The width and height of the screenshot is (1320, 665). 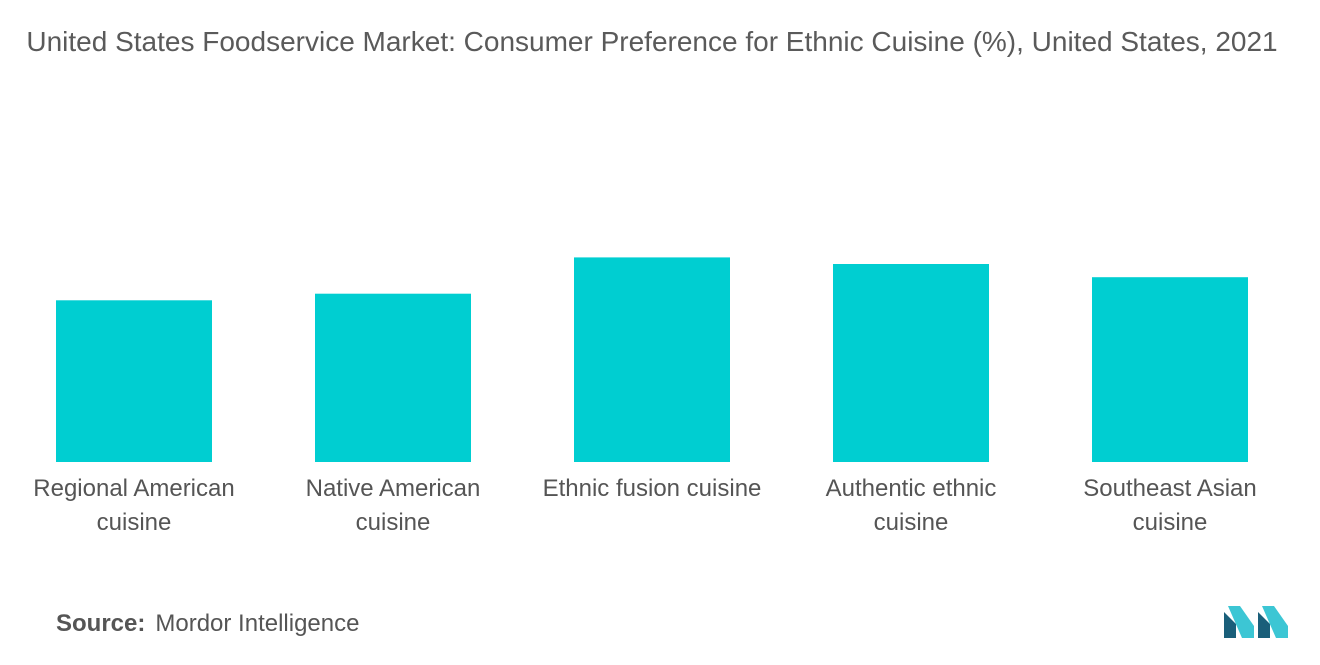 I want to click on x-tick-label: Ethnic fusion cuisine, so click(x=652, y=488).